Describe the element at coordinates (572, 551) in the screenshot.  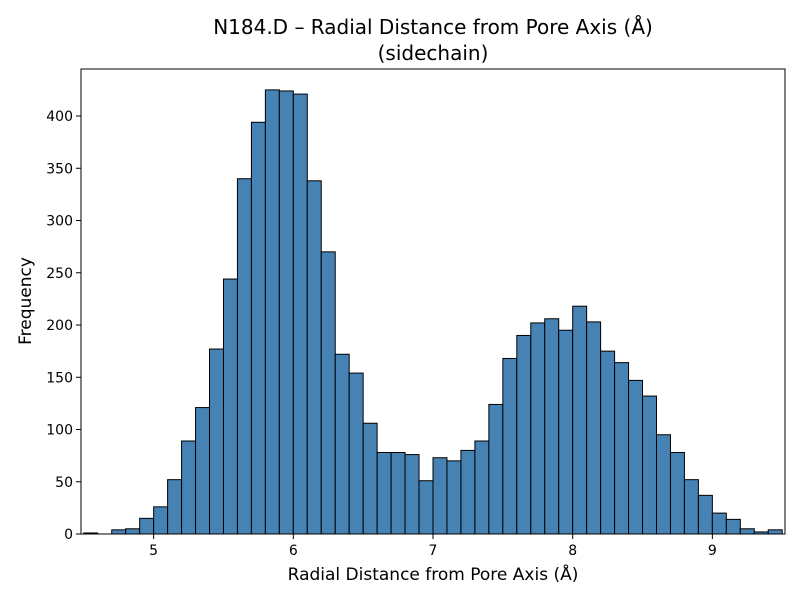
I see `x-tick-label: 8` at that location.